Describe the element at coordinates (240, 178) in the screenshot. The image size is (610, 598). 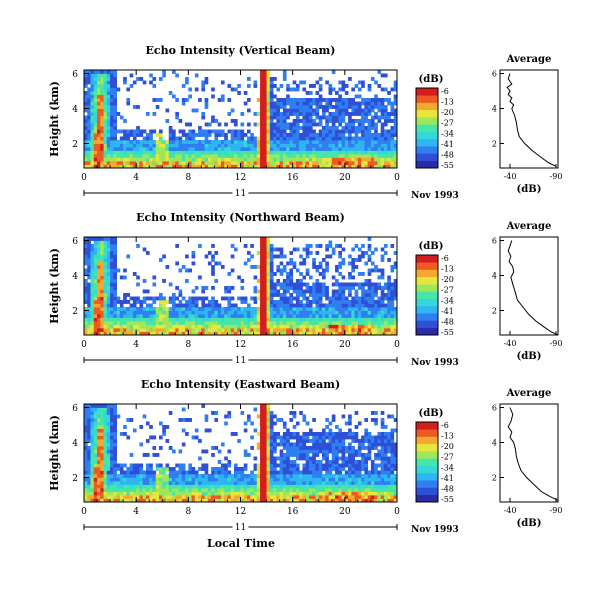
I see `x-tick-label: 12` at that location.